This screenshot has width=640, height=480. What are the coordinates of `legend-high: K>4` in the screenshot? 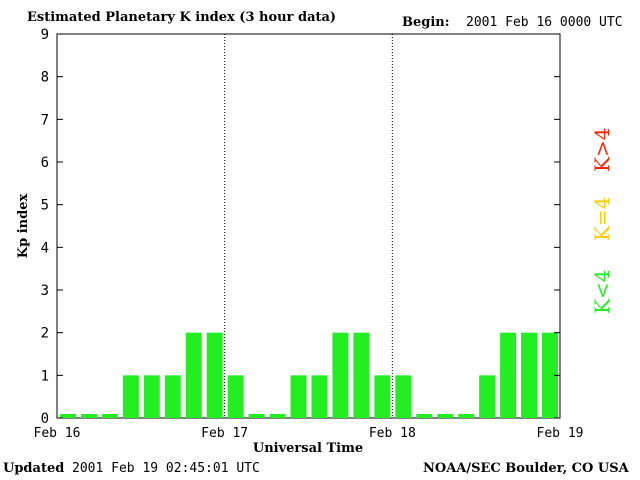 It's located at (602, 149).